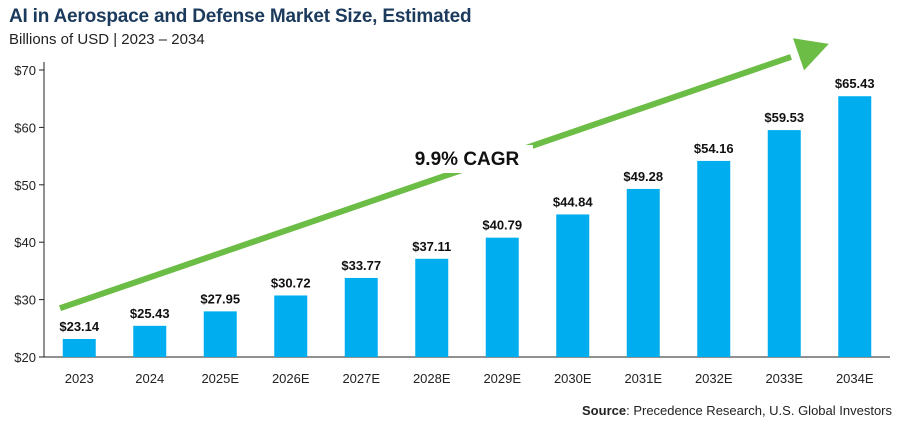 This screenshot has width=900, height=425. What do you see at coordinates (220, 378) in the screenshot?
I see `x-tick-label: 2025E` at bounding box center [220, 378].